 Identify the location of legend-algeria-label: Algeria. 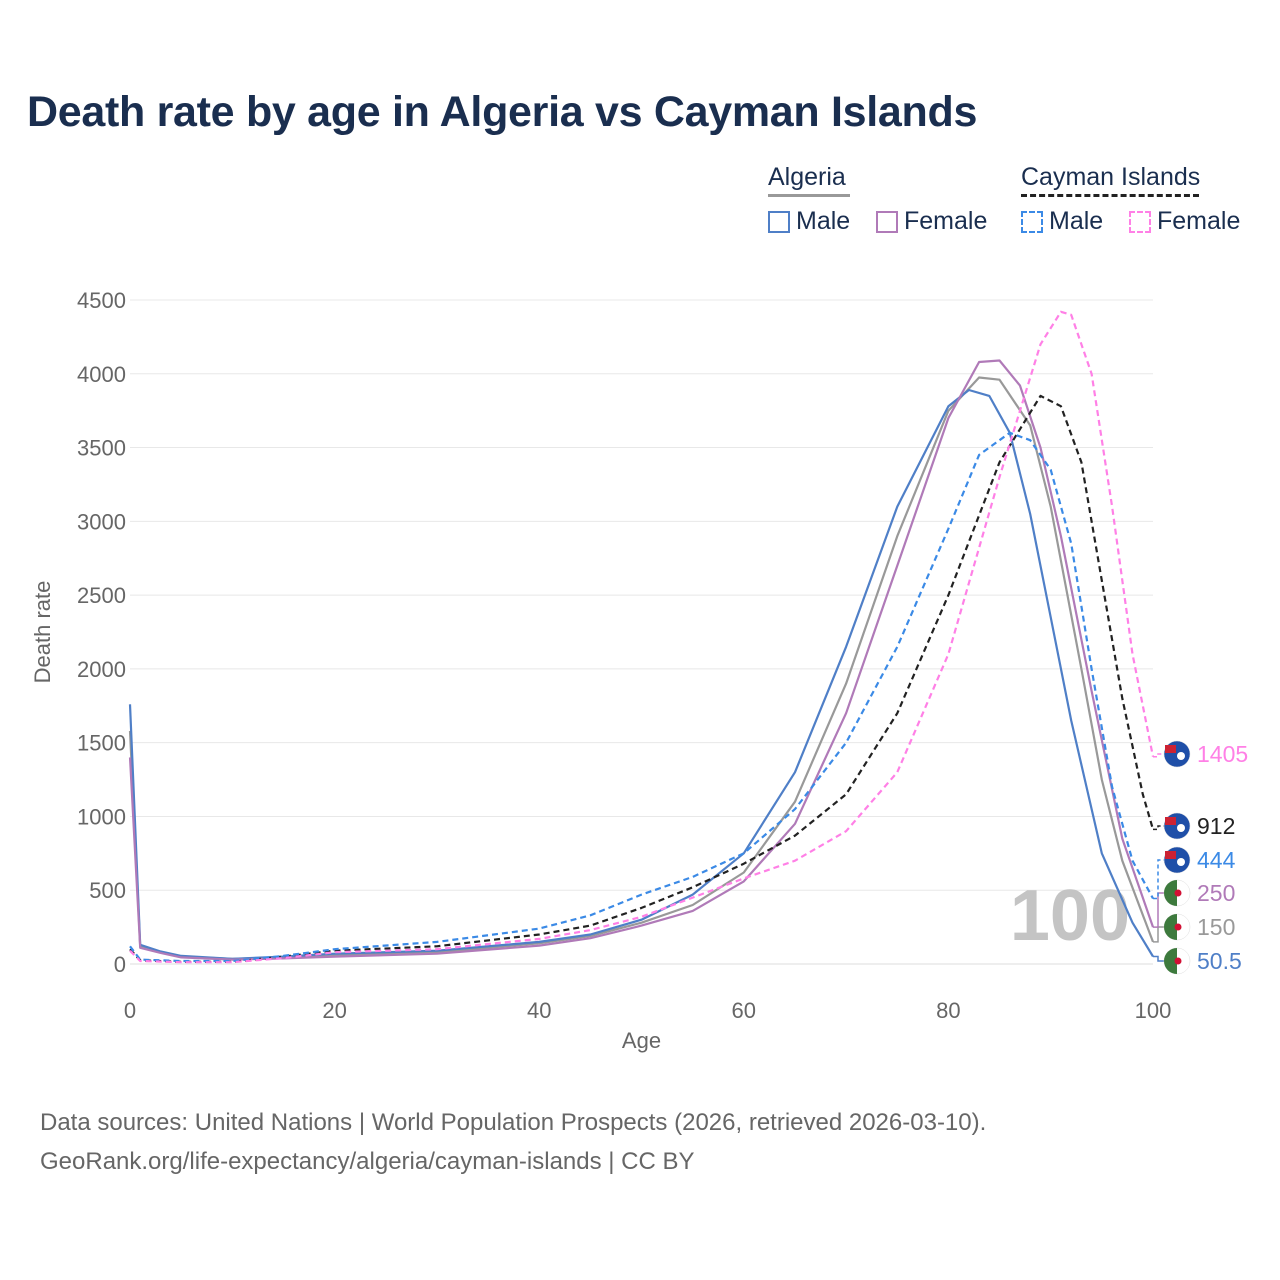
(807, 177).